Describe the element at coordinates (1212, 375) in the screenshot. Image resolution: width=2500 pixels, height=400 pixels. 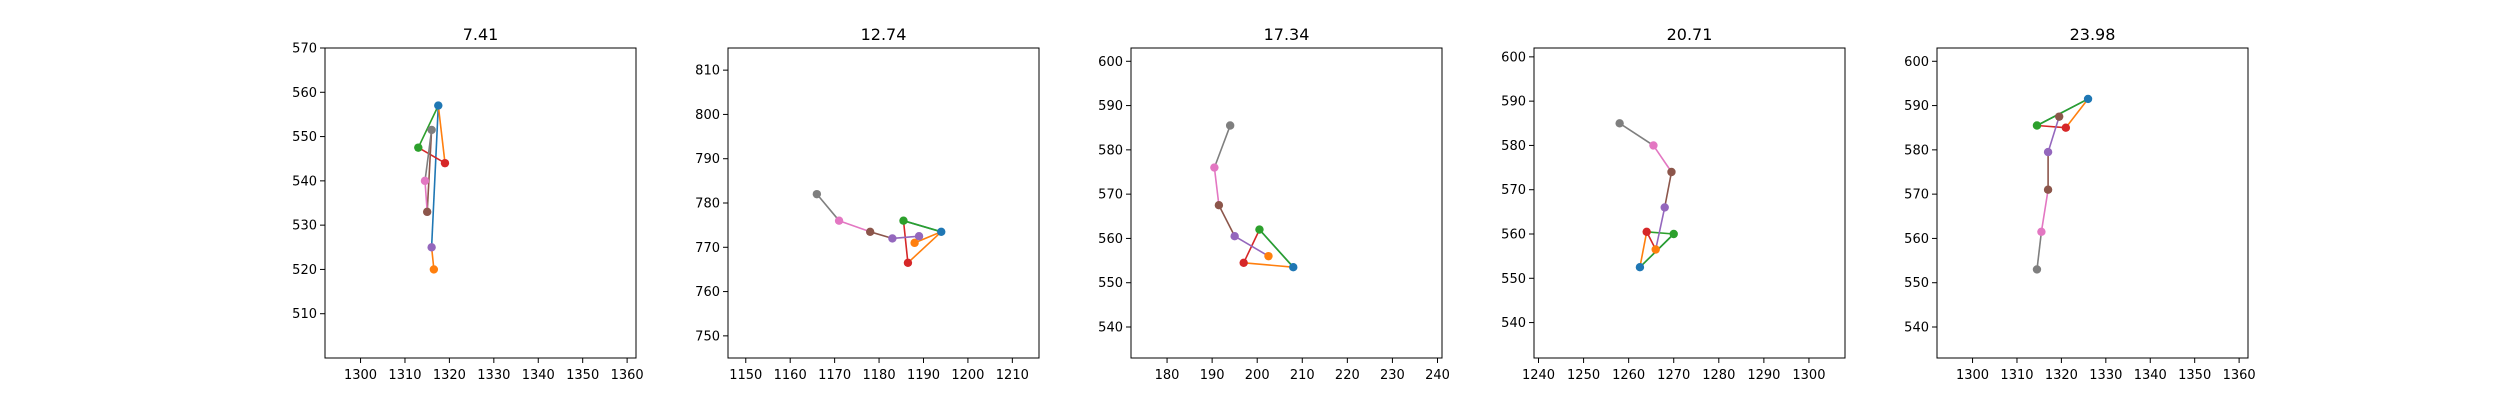
I see `x-tick-label: 190` at that location.